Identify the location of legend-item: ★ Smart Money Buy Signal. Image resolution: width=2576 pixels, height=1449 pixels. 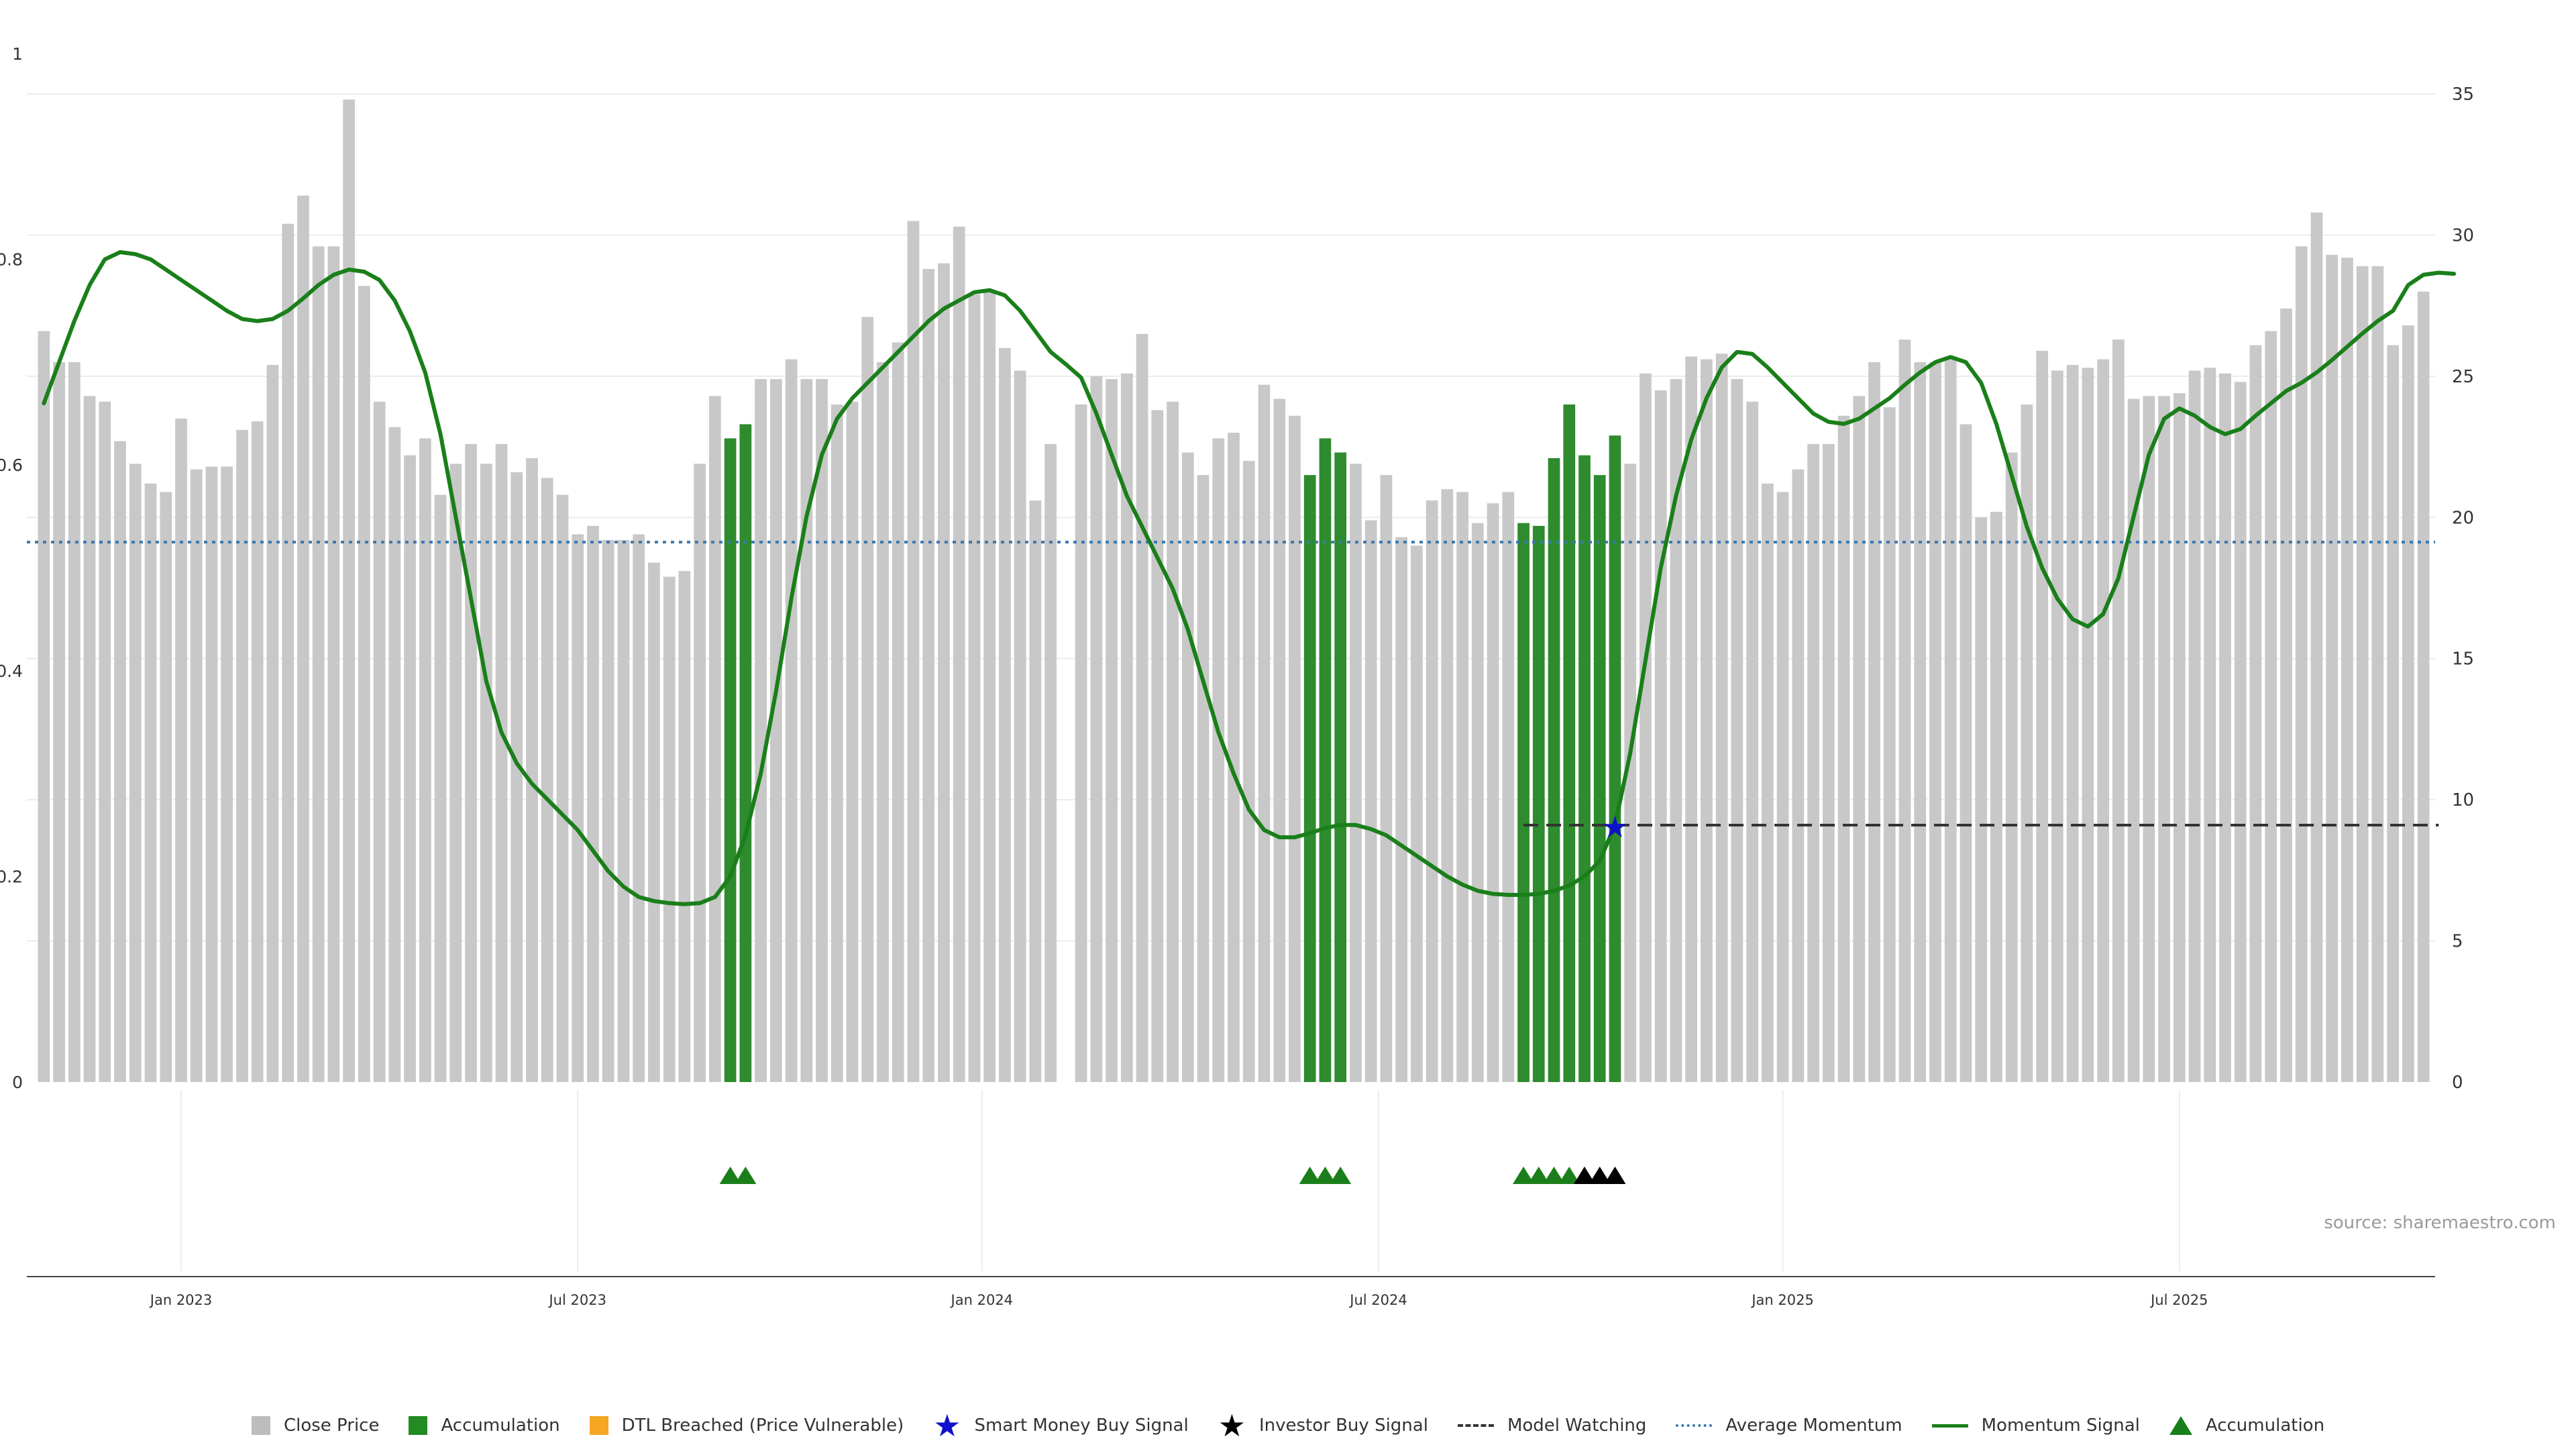
(1060, 1425).